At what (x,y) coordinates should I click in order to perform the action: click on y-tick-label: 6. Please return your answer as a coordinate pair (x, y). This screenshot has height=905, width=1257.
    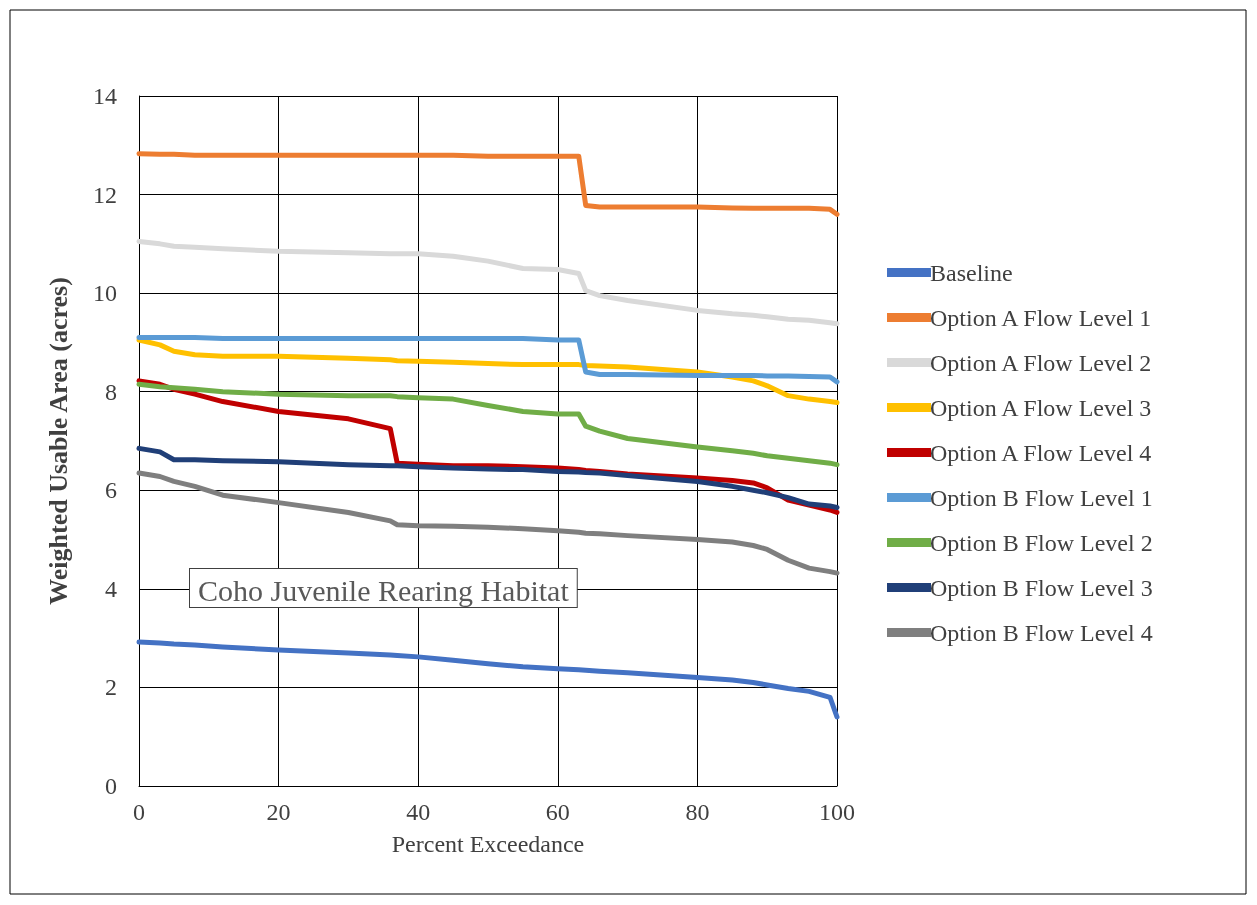
    Looking at the image, I should click on (111, 490).